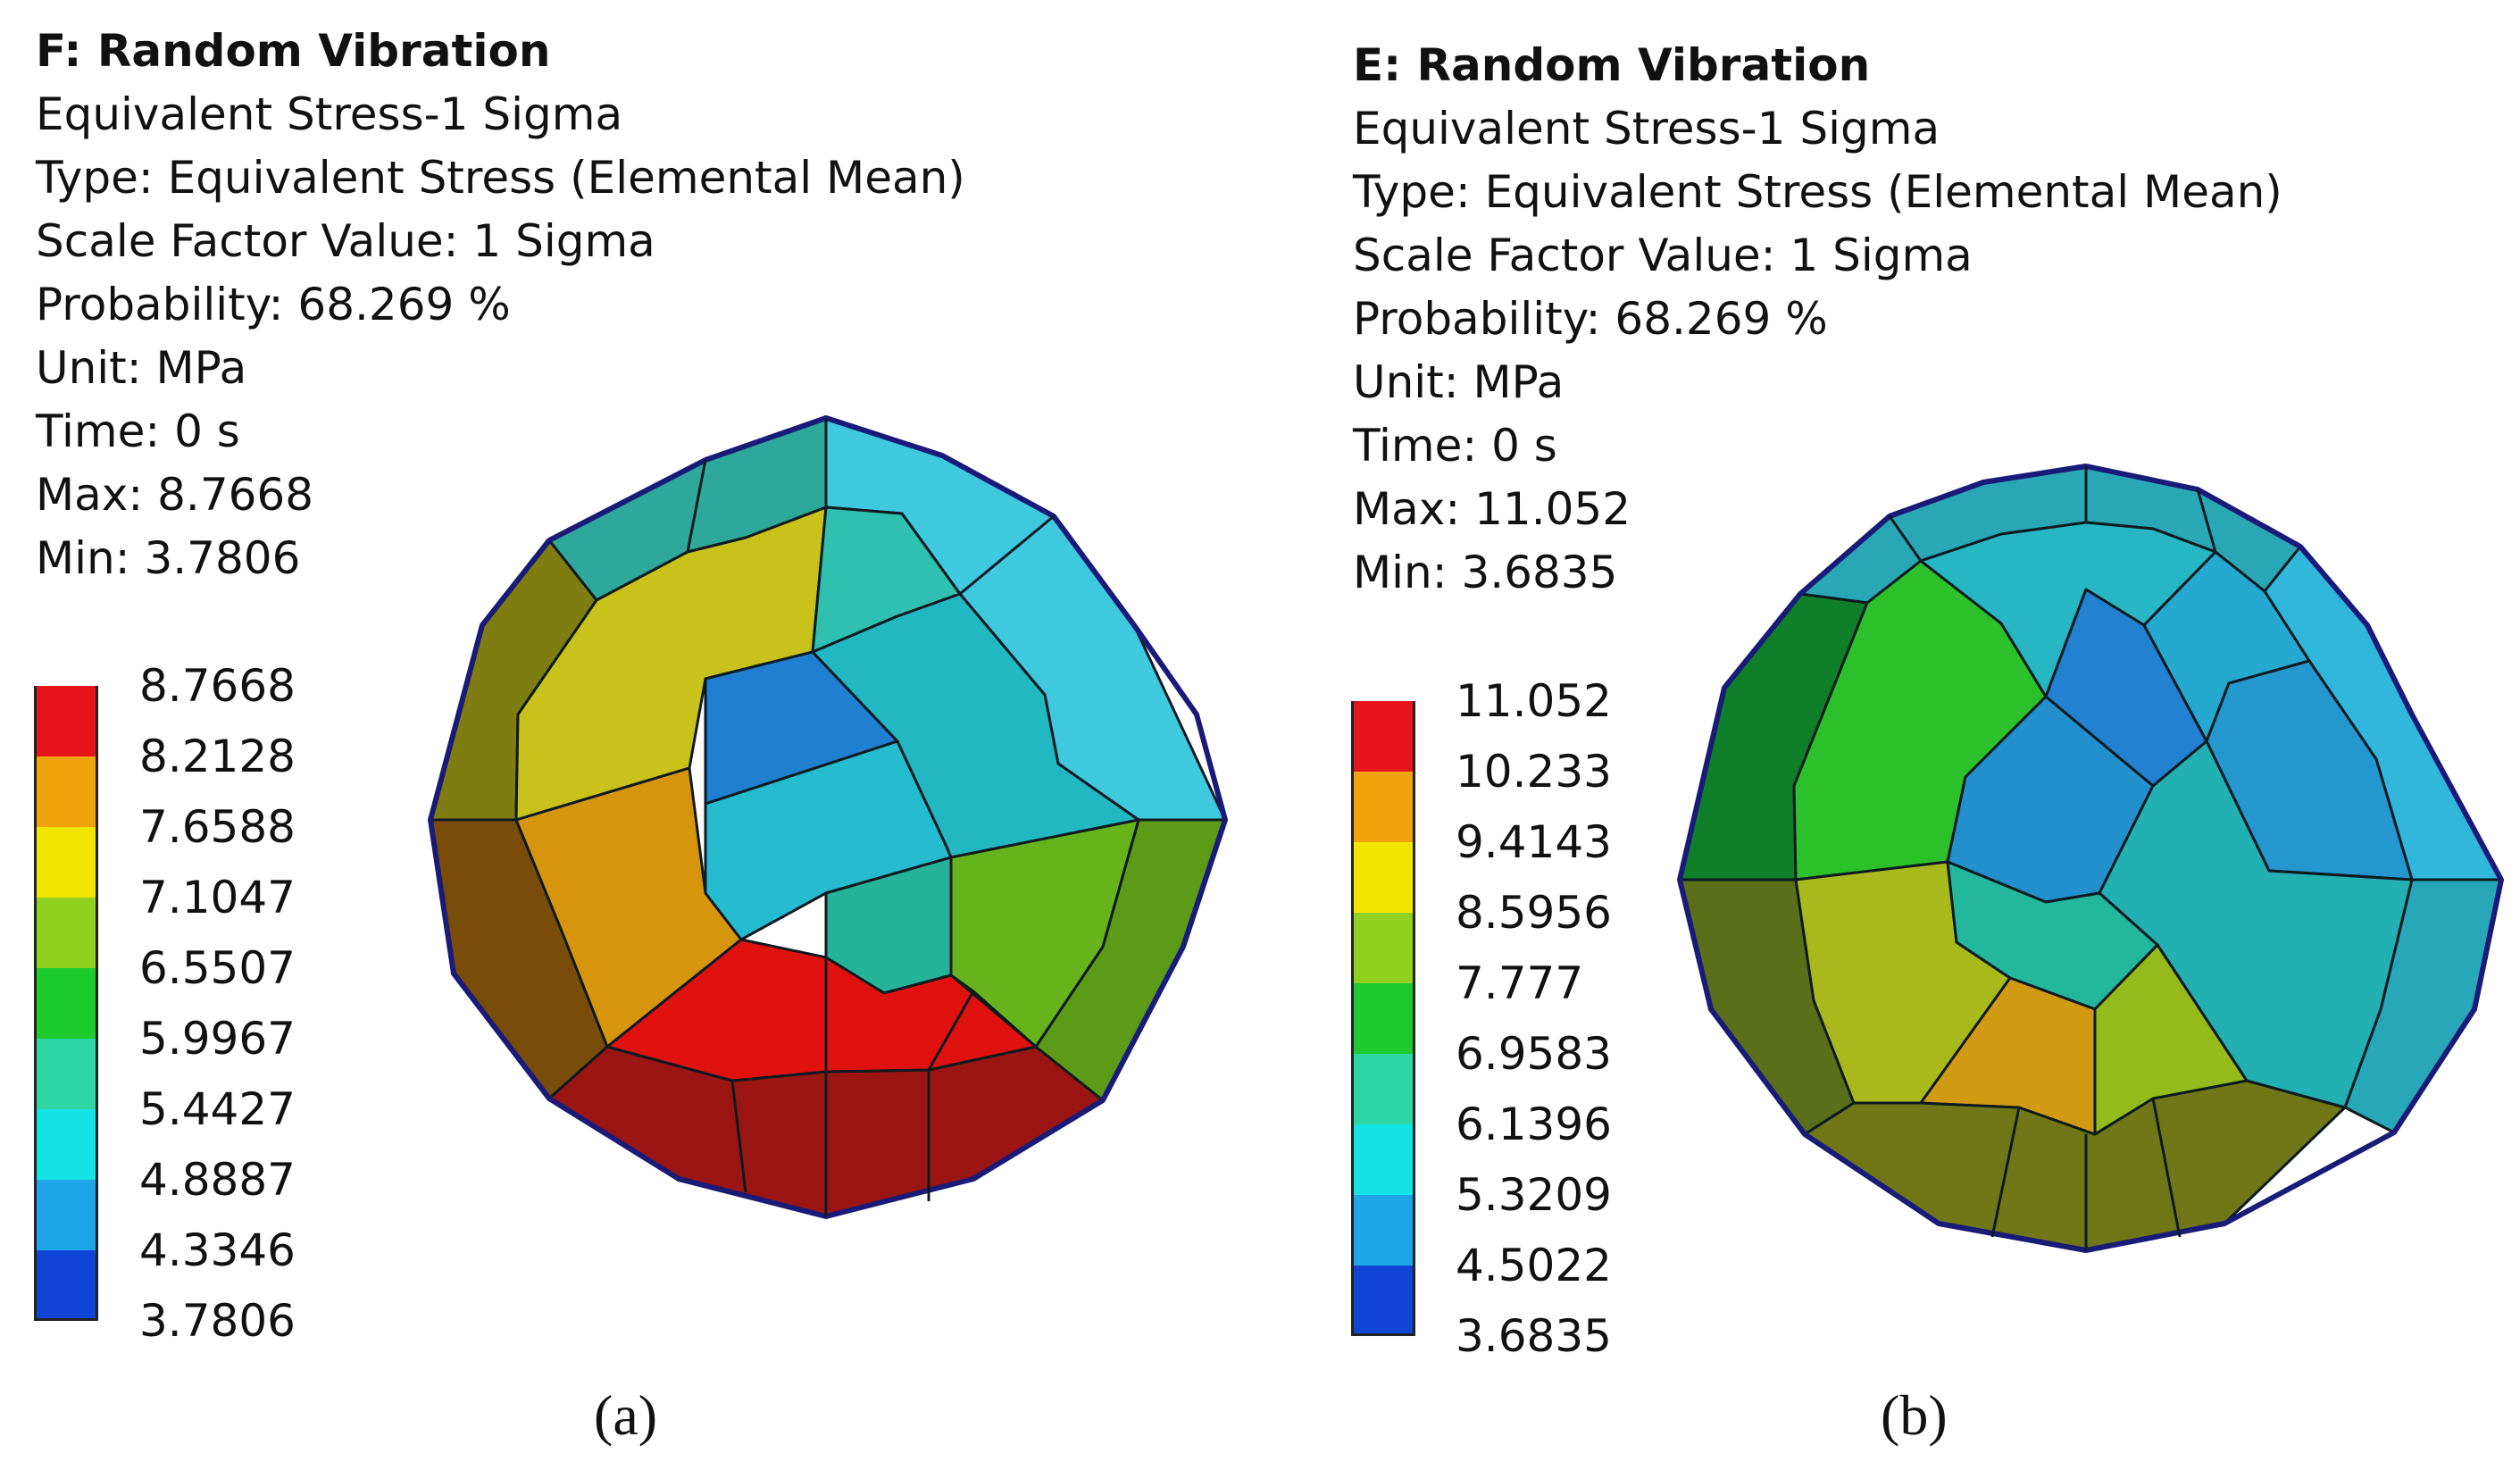 The image size is (2520, 1462). What do you see at coordinates (218, 756) in the screenshot?
I see `legend-tick: 8.2128` at bounding box center [218, 756].